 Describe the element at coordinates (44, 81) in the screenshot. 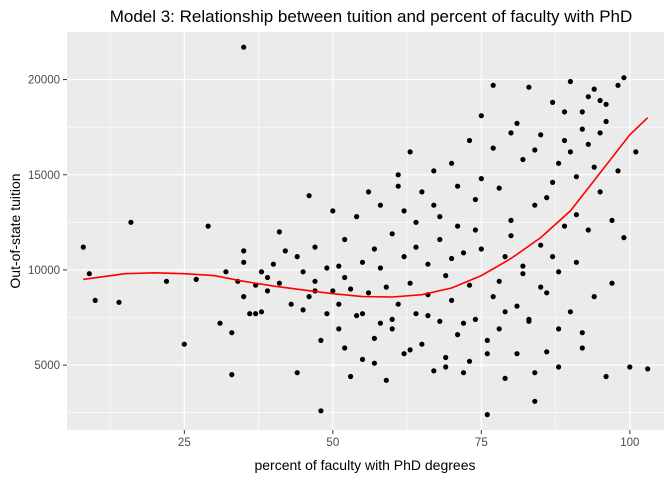

I see `y-tick-label: 20000` at that location.